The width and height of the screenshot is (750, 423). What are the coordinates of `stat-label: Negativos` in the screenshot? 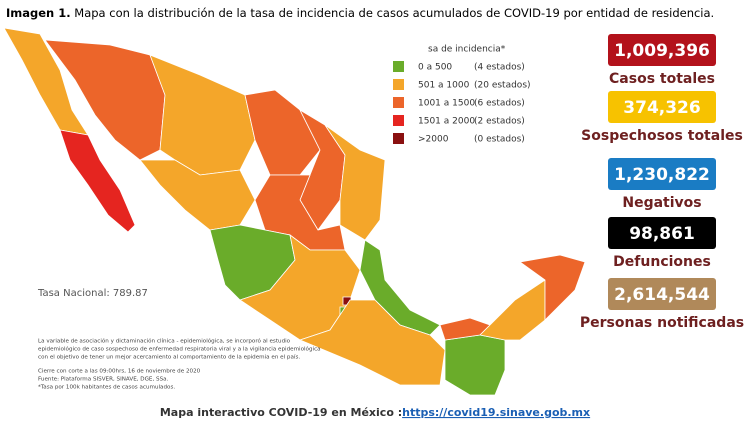 It's located at (661, 203).